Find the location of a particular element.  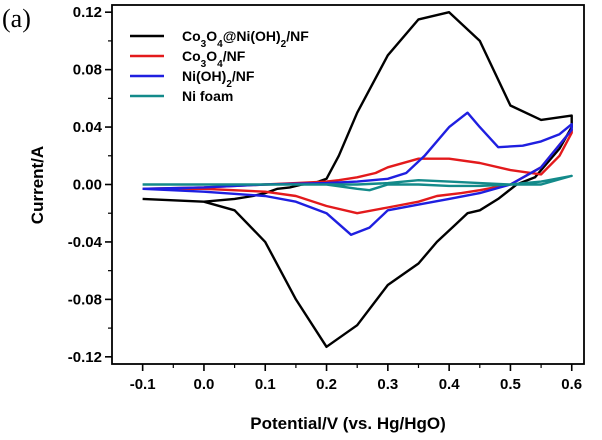

y-tick-label: 0.04 is located at coordinates (88, 127).